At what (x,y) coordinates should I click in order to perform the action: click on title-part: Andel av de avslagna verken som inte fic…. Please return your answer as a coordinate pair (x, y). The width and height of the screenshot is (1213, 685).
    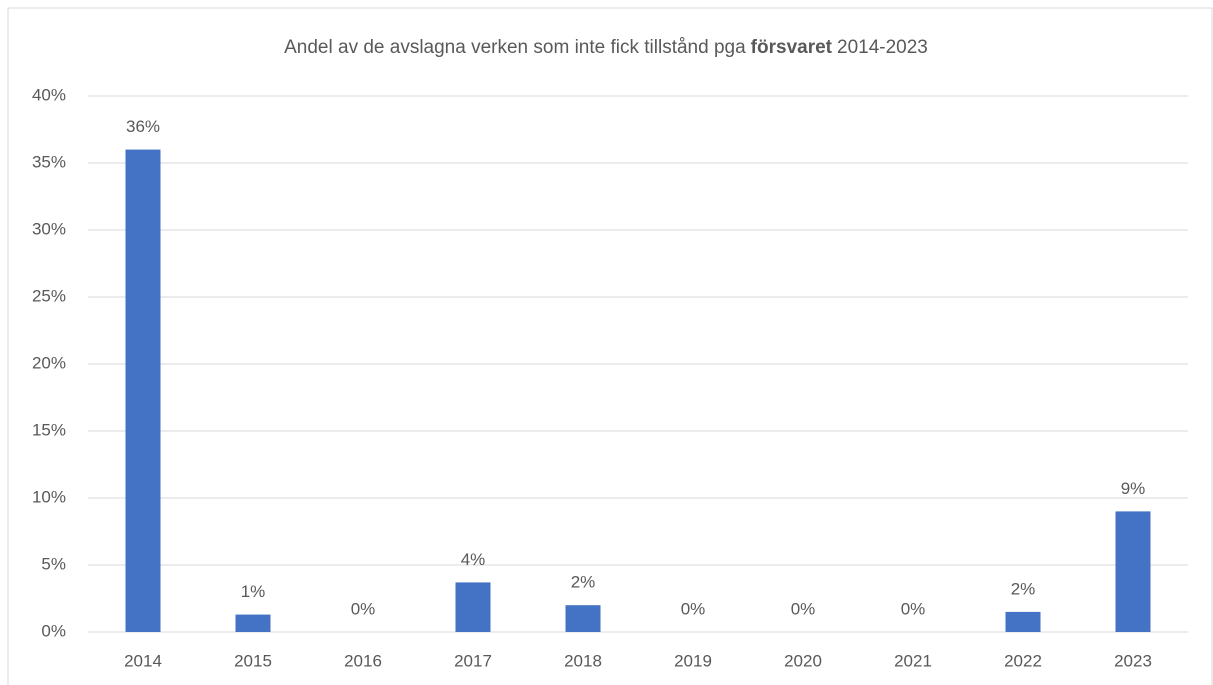
    Looking at the image, I should click on (515, 47).